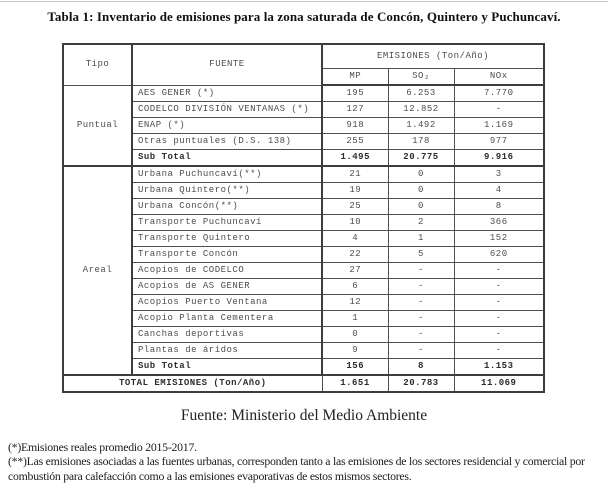 Image resolution: width=608 pixels, height=499 pixels. Describe the element at coordinates (355, 334) in the screenshot. I see `cell-mp: 0` at that location.